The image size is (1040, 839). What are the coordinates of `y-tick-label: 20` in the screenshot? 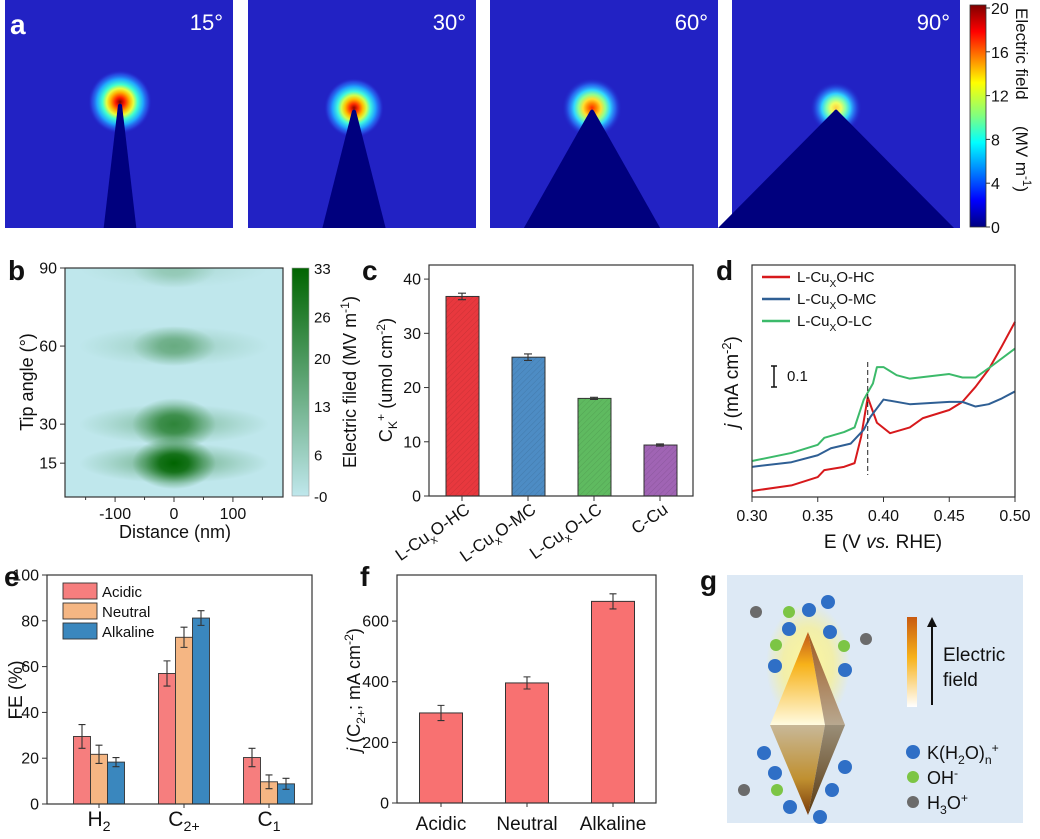 It's located at (412, 388).